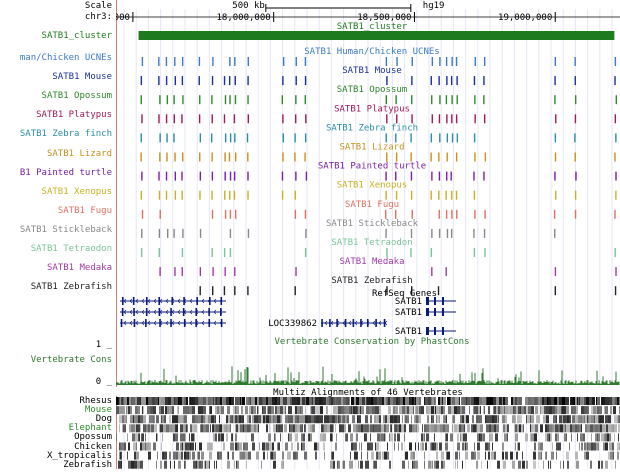 This screenshot has height=472, width=620. Describe the element at coordinates (98, 410) in the screenshot. I see `species-label-mouse: Mouse` at that location.